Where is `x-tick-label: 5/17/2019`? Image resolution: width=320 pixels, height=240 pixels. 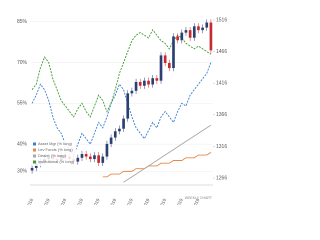
x-tick-label: 5/17/2019 is located at coordinates (110, 201).